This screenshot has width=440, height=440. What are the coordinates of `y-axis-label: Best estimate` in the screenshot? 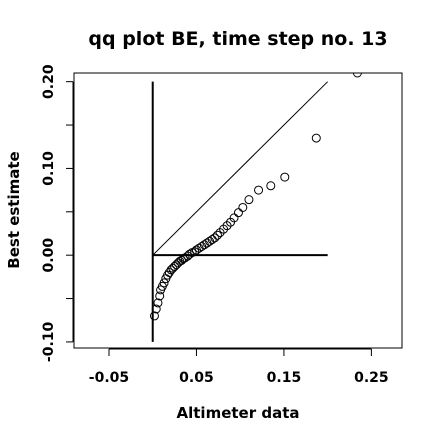 It's located at (14, 209).